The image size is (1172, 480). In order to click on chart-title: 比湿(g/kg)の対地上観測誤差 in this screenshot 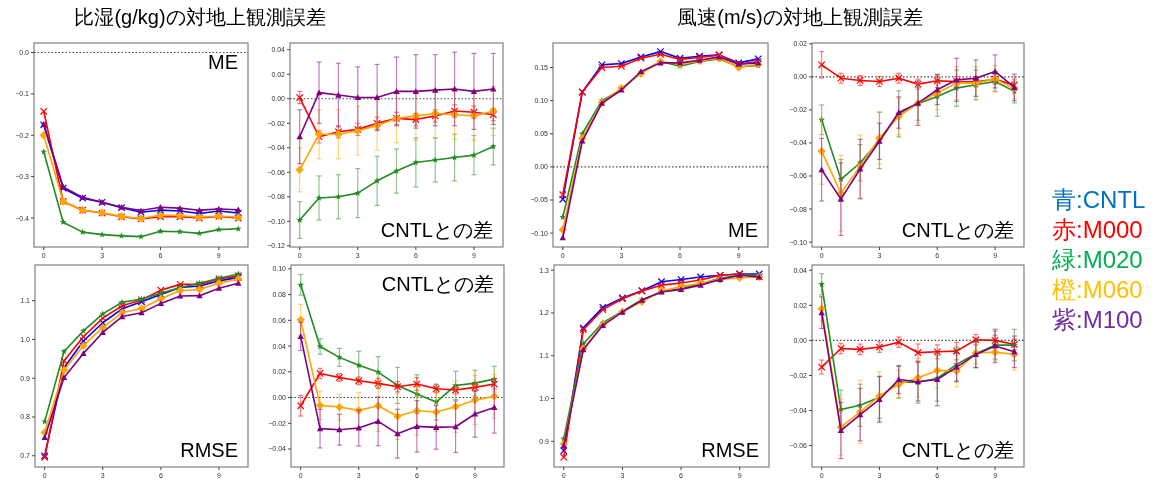, I will do `click(200, 17)`.